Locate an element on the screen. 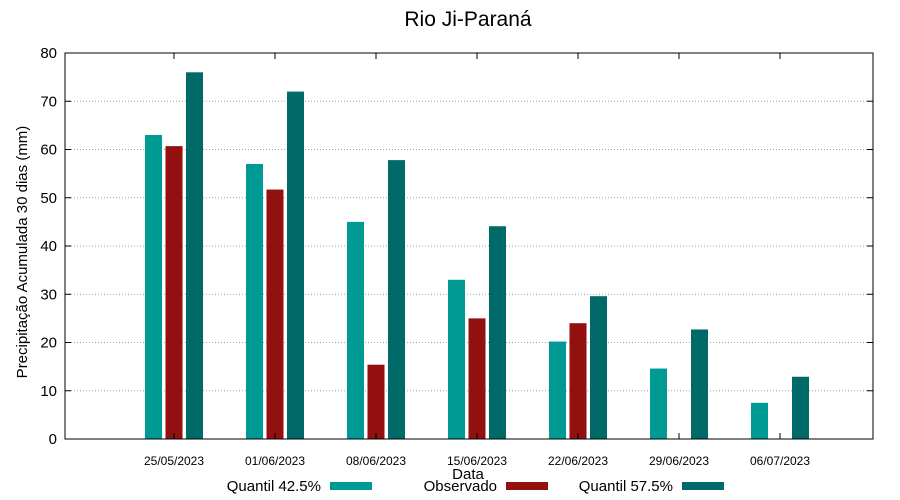 The height and width of the screenshot is (500, 900). legend: Quantil 42.5% Observado Quantil 57.5% is located at coordinates (475, 486).